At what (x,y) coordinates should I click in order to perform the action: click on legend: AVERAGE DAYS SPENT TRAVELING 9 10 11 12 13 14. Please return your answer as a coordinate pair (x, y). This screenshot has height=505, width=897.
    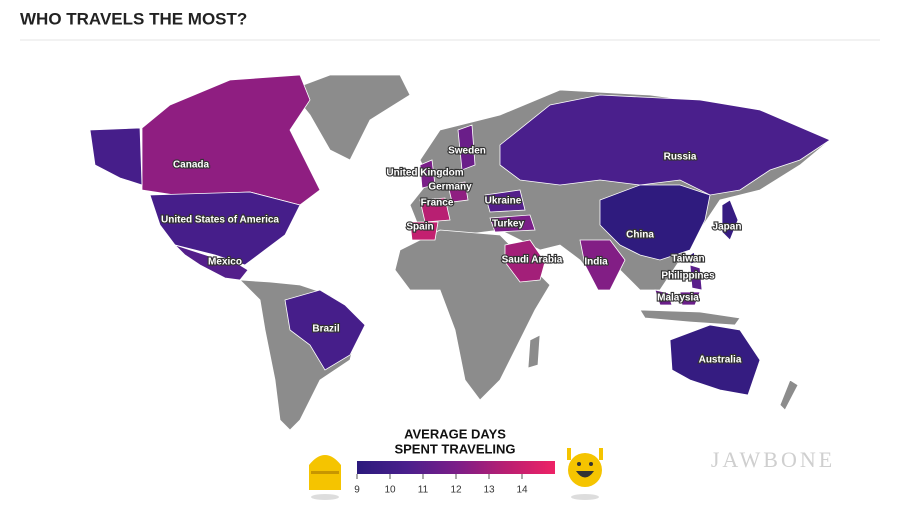
    Looking at the image, I should click on (456, 463).